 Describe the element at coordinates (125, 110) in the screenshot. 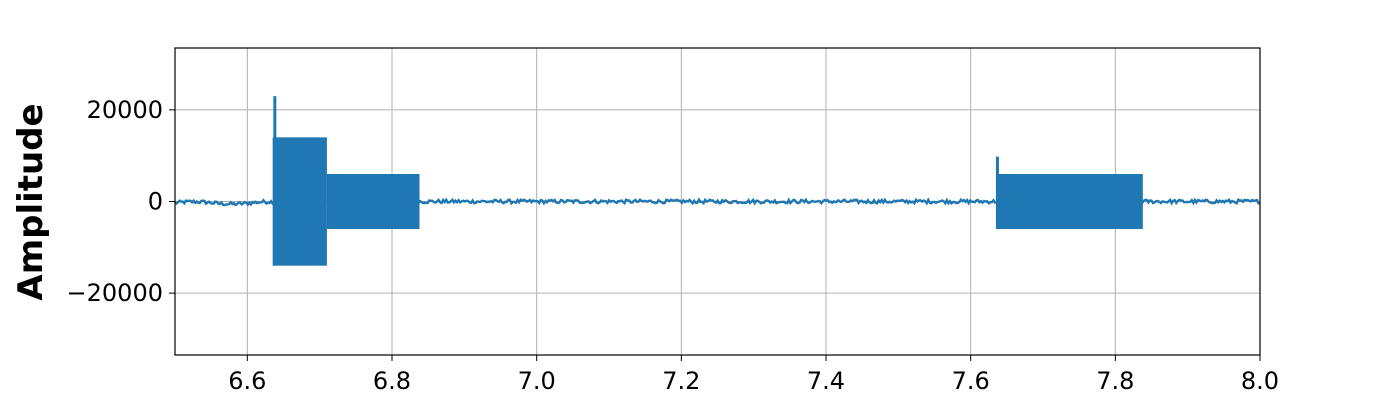

I see `y-tick-label: 20000` at that location.